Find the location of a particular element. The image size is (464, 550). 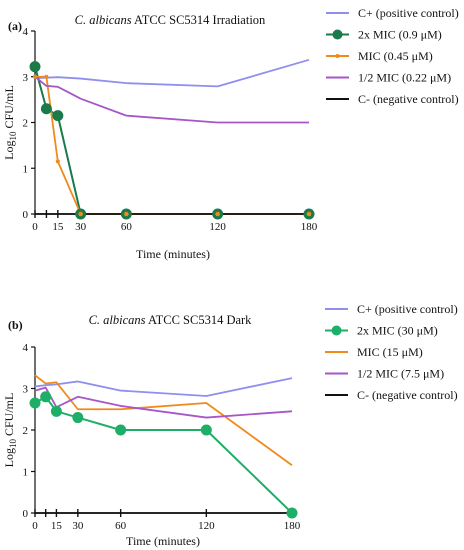

chart-title: C. albicans ATCC SC5314 Dark is located at coordinates (171, 320).